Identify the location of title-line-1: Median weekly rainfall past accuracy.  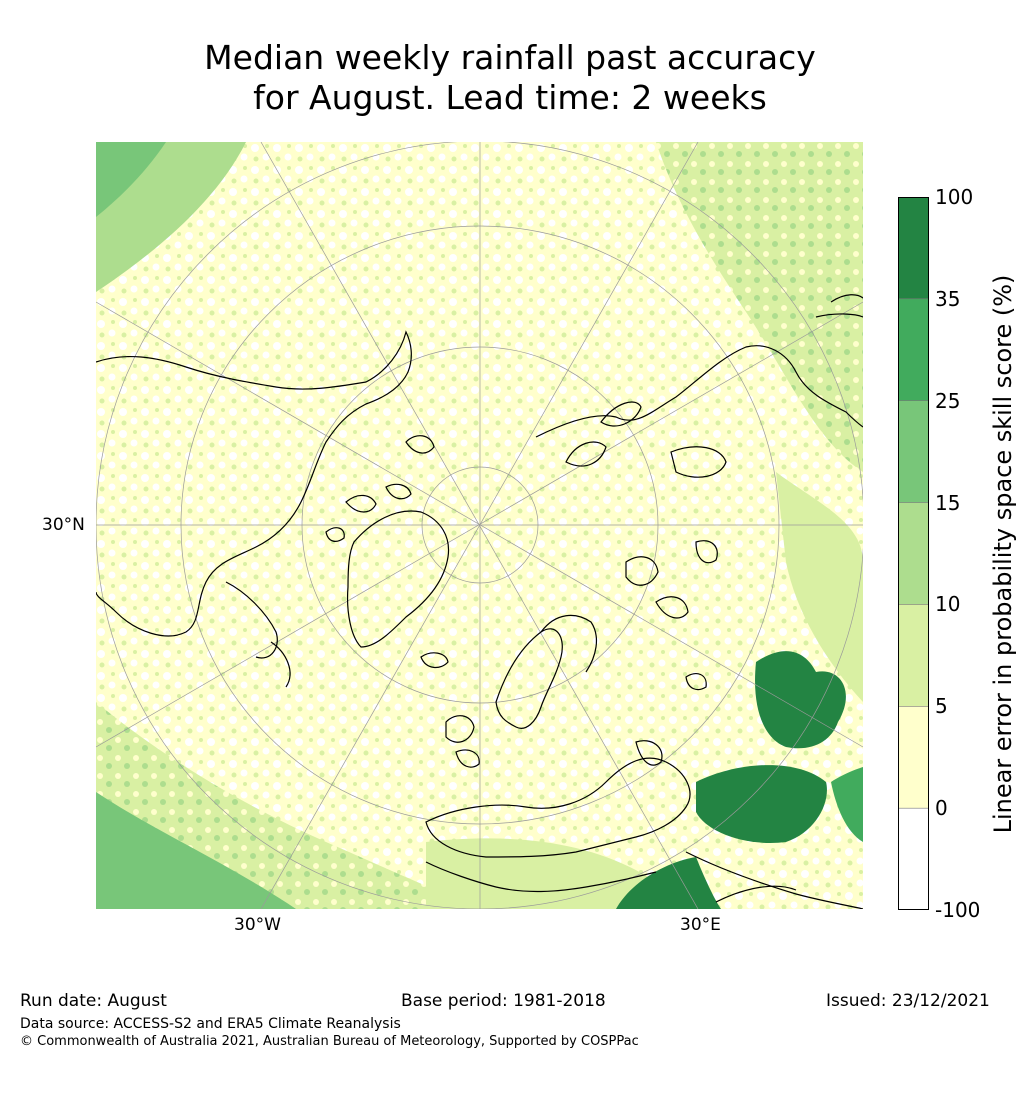
(510, 57).